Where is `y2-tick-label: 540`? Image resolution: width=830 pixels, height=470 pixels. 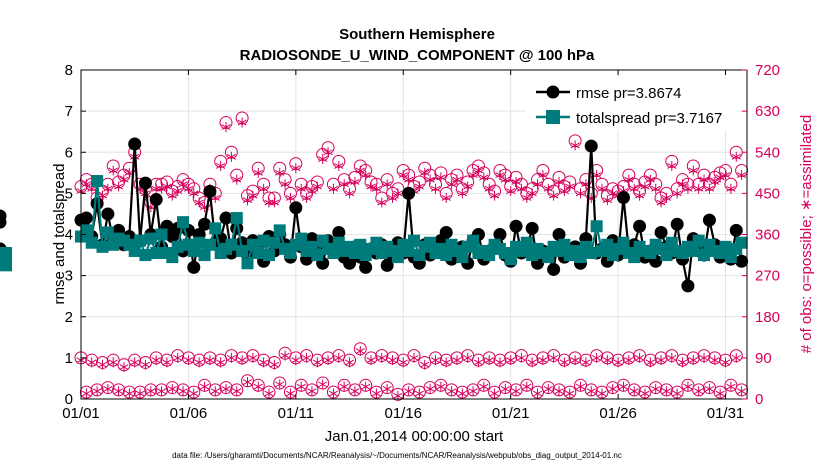
y2-tick-label: 540 is located at coordinates (767, 152).